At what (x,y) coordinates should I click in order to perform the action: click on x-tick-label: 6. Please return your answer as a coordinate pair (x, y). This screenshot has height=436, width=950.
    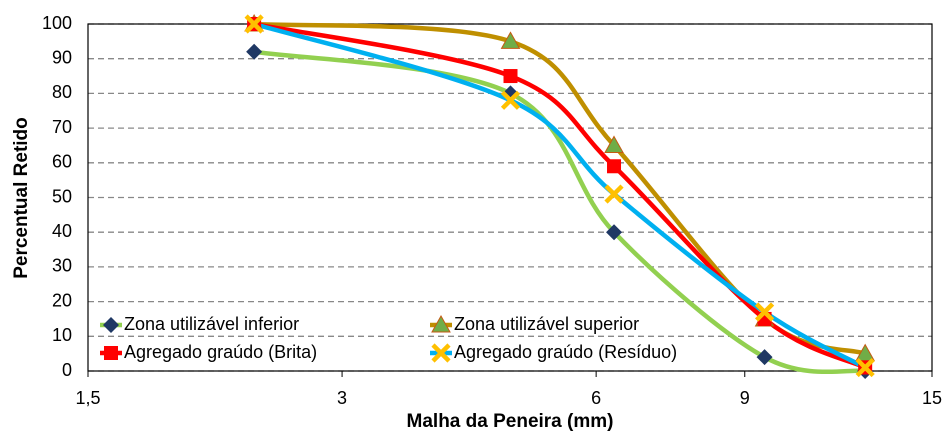
    Looking at the image, I should click on (596, 398).